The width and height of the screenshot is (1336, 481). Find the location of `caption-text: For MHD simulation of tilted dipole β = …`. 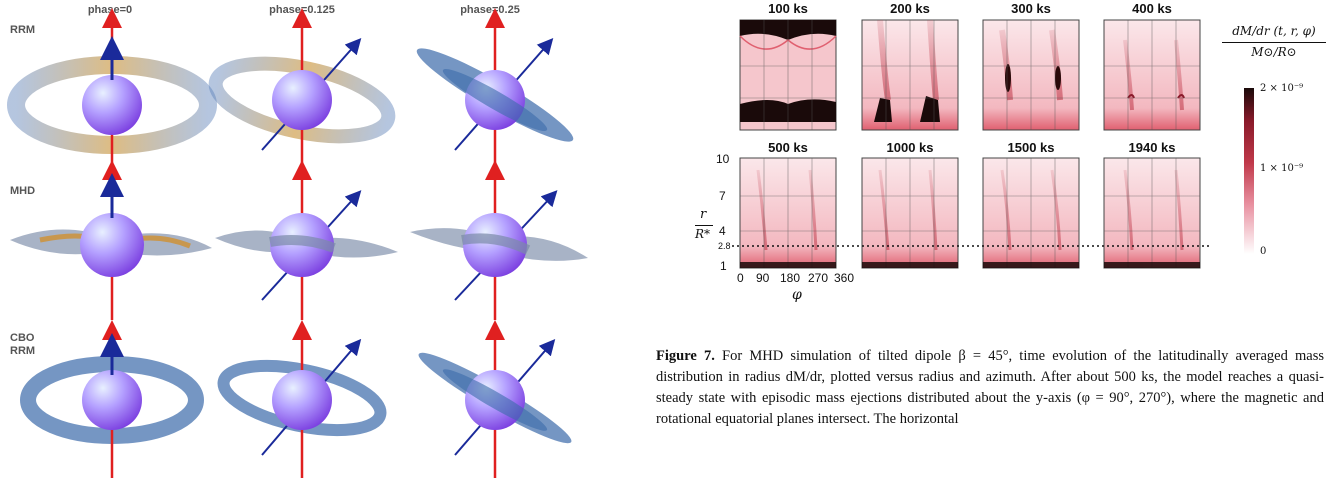

caption-text: For MHD simulation of tilted dipole β = … is located at coordinates (990, 387).